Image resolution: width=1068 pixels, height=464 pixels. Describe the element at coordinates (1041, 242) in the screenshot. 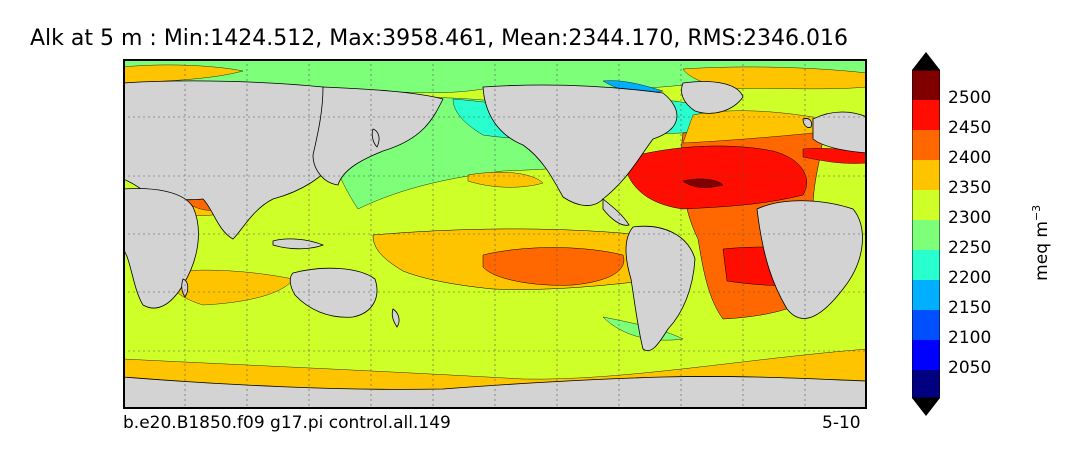

I see `colorbar-units-label: meq m−3` at that location.